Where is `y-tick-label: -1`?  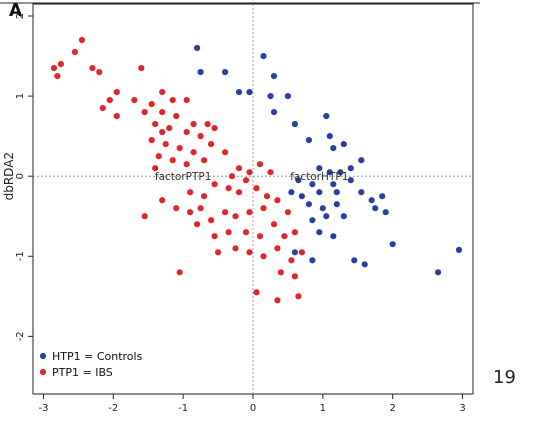 y-tick-label: -1 is located at coordinates (20, 256).